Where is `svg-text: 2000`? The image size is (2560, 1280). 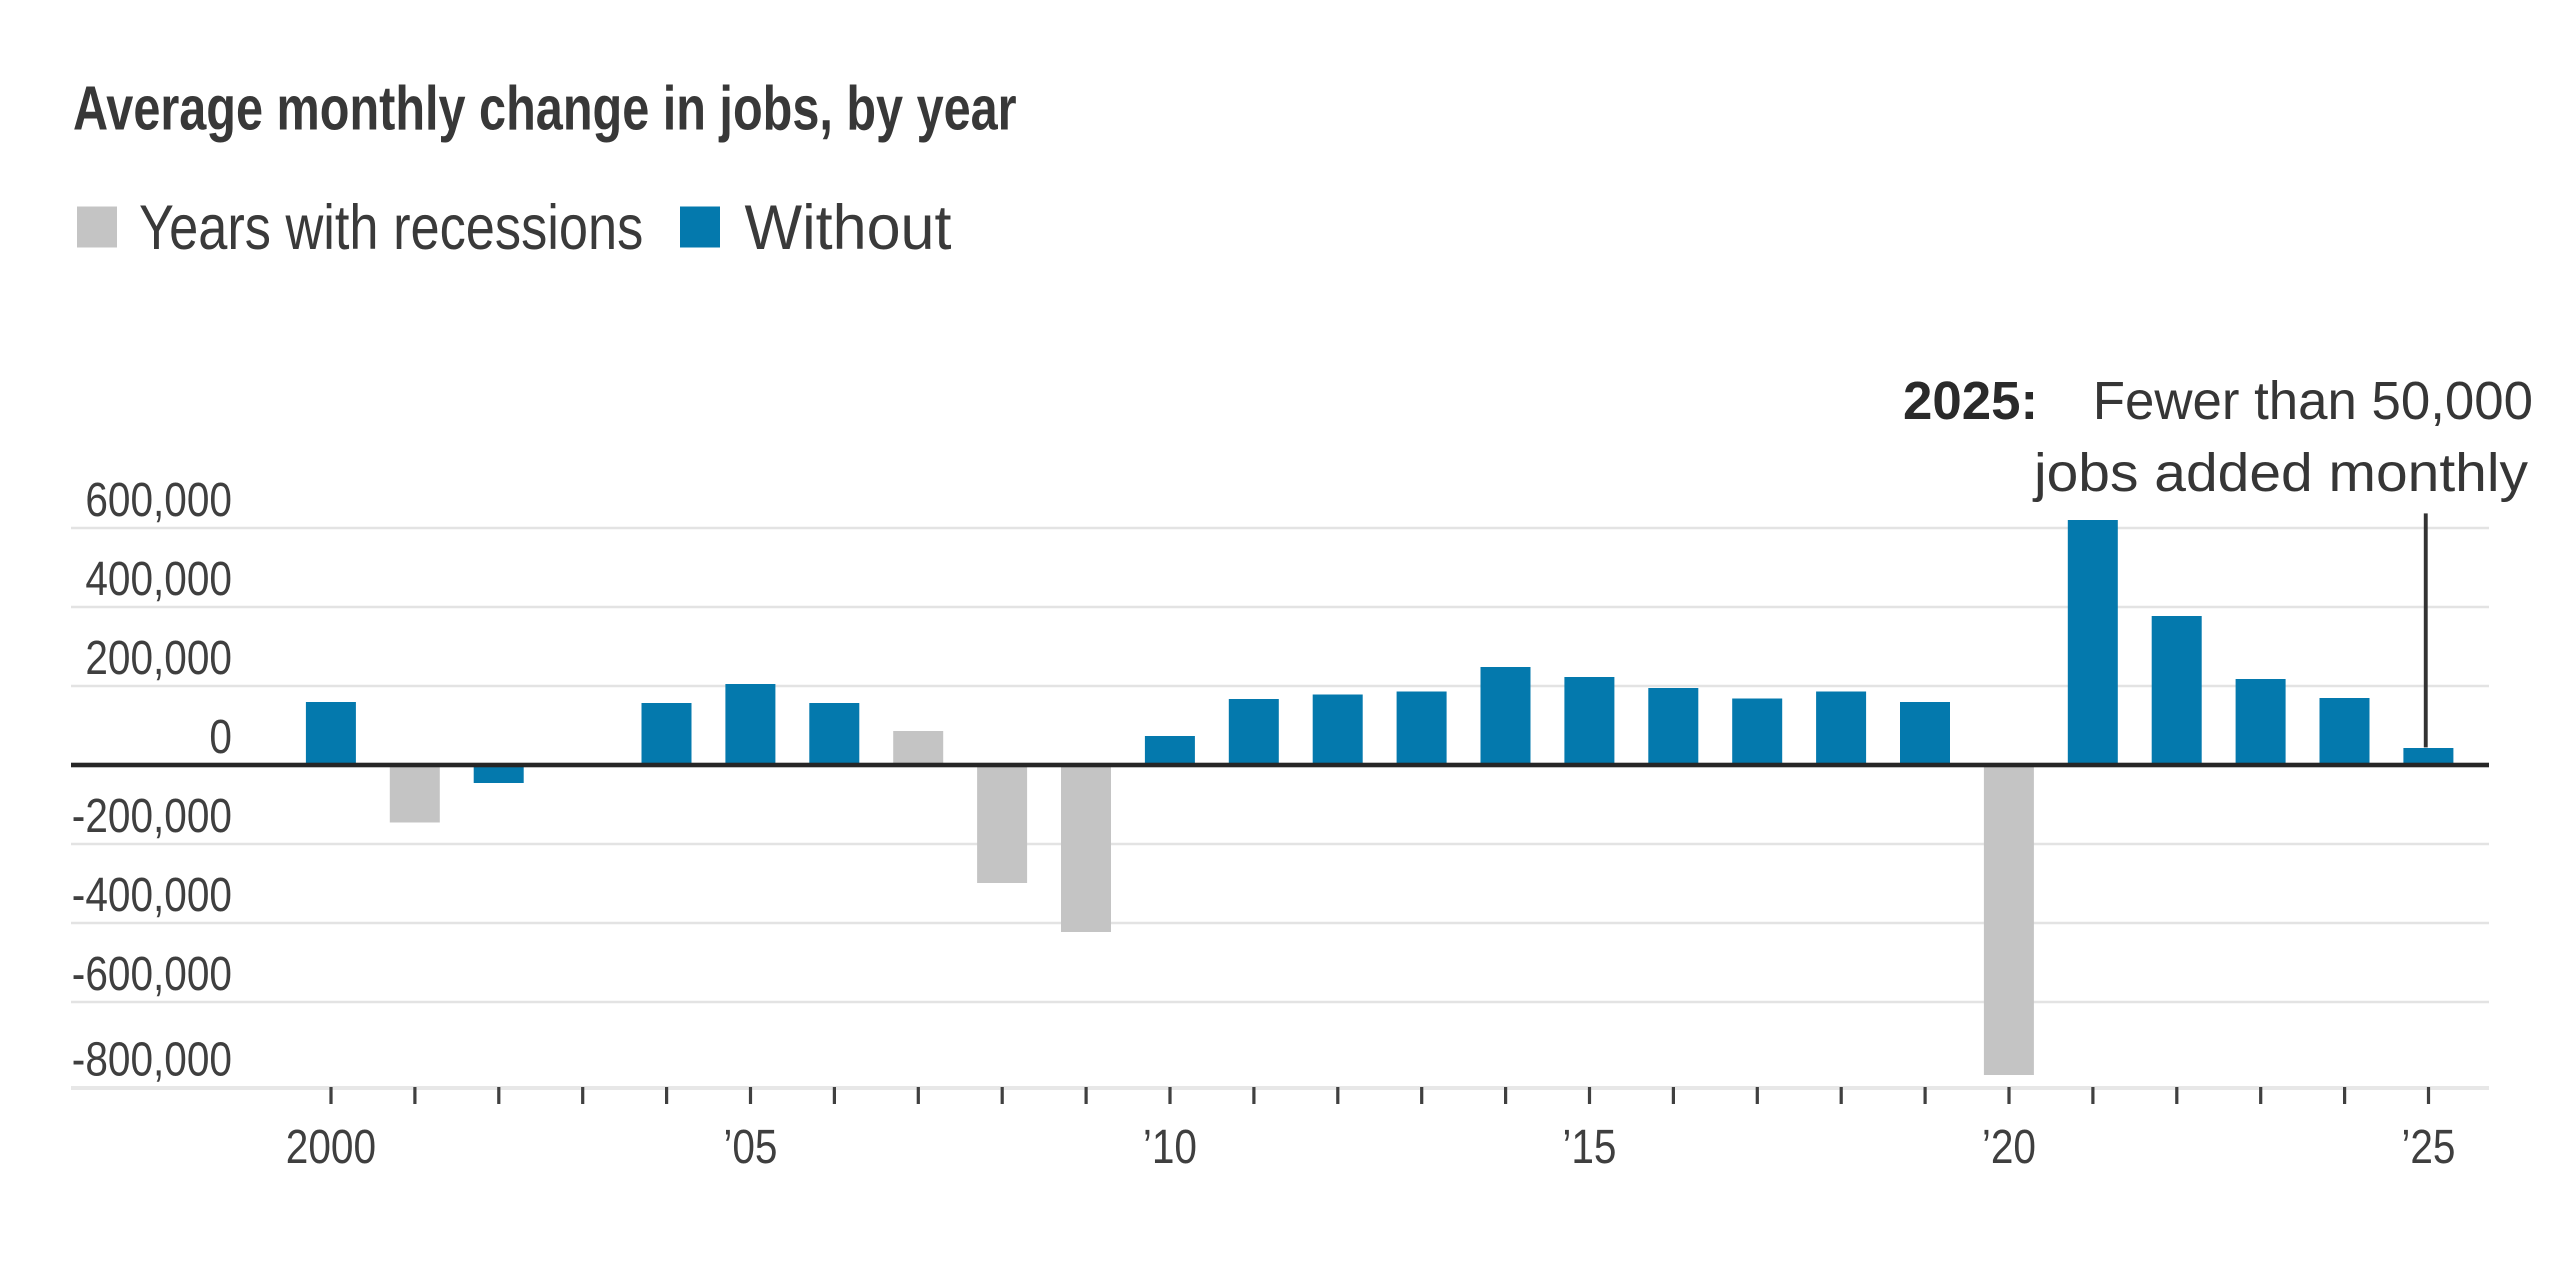 svg-text: 2000 is located at coordinates (331, 1147).